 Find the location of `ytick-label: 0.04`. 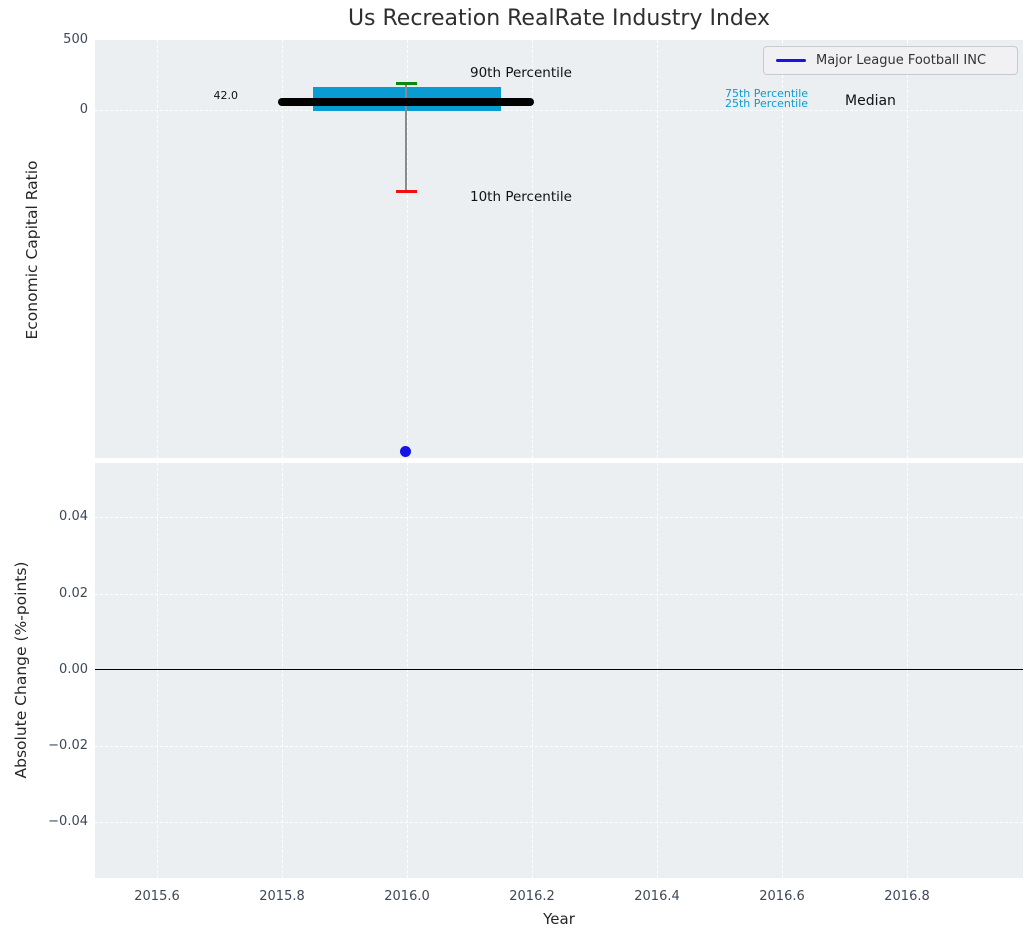

ytick-label: 0.04 is located at coordinates (73, 516).